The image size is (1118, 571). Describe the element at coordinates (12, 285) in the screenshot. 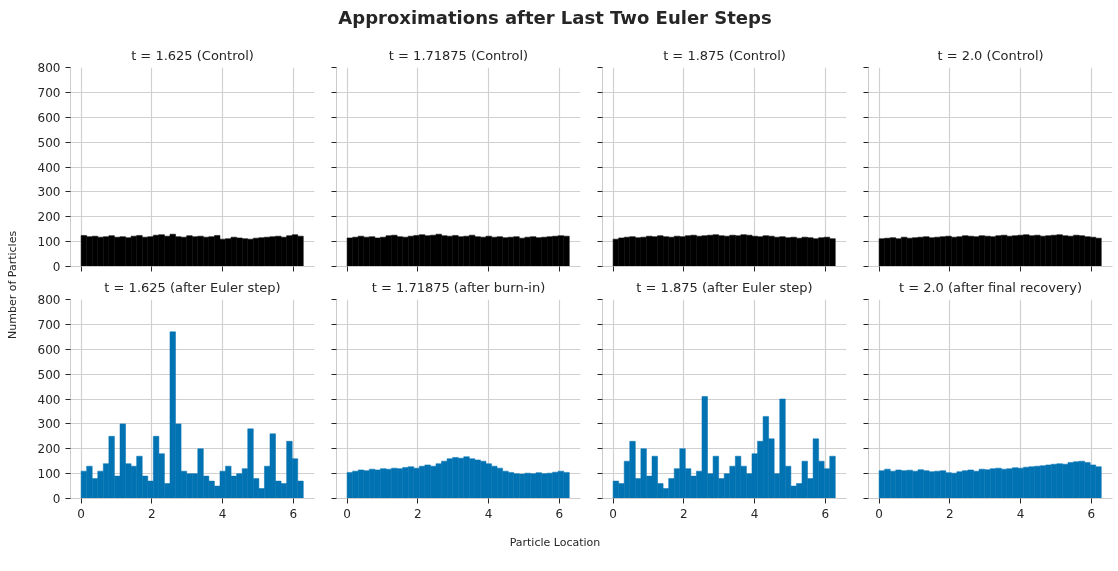

I see `y-axis-title: Number of Particles` at that location.